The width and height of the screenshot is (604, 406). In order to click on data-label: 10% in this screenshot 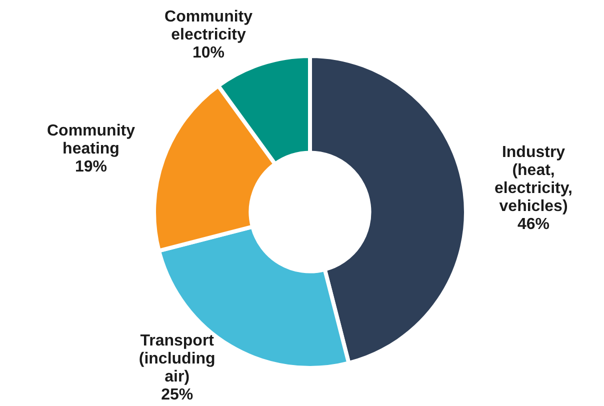, I will do `click(208, 53)`.